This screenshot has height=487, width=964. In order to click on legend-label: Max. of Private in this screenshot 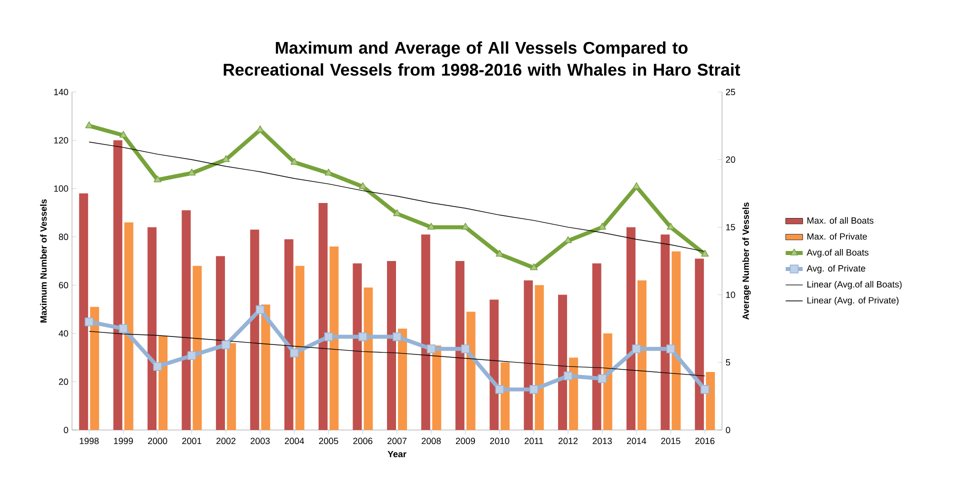, I will do `click(837, 236)`.